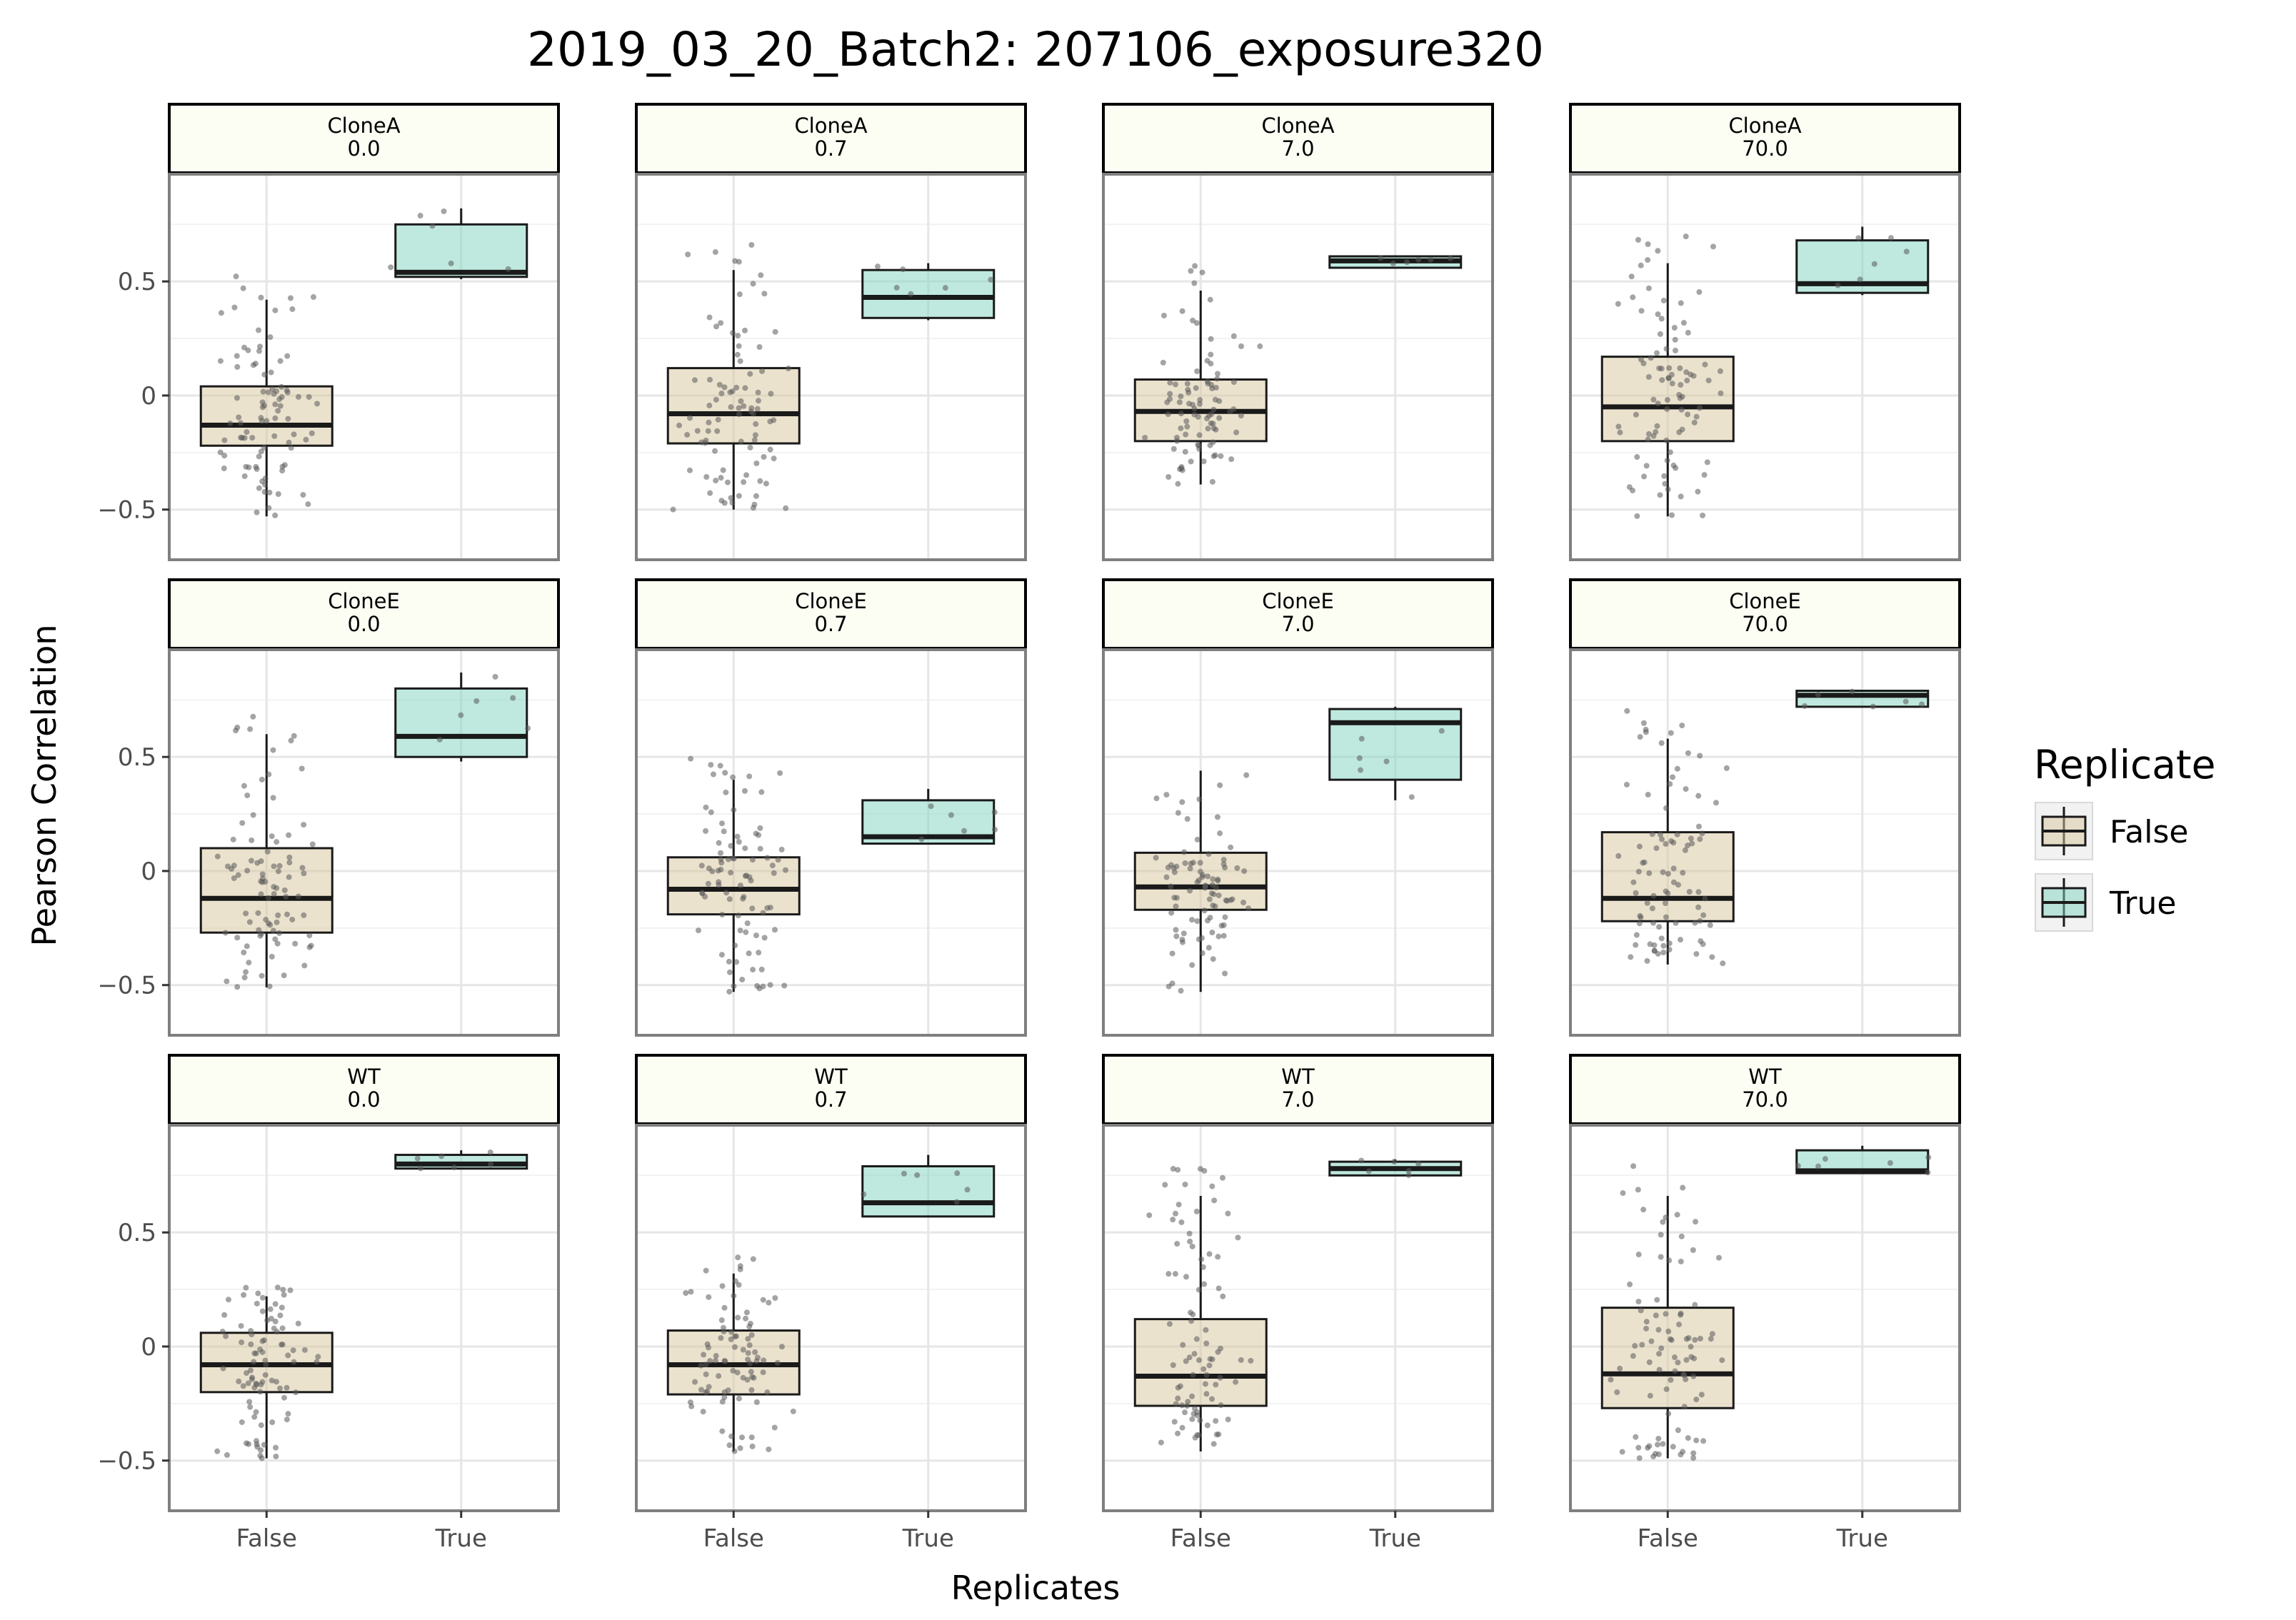 The width and height of the screenshot is (2296, 1620). I want to click on legend-title: Replicate, so click(2124, 765).